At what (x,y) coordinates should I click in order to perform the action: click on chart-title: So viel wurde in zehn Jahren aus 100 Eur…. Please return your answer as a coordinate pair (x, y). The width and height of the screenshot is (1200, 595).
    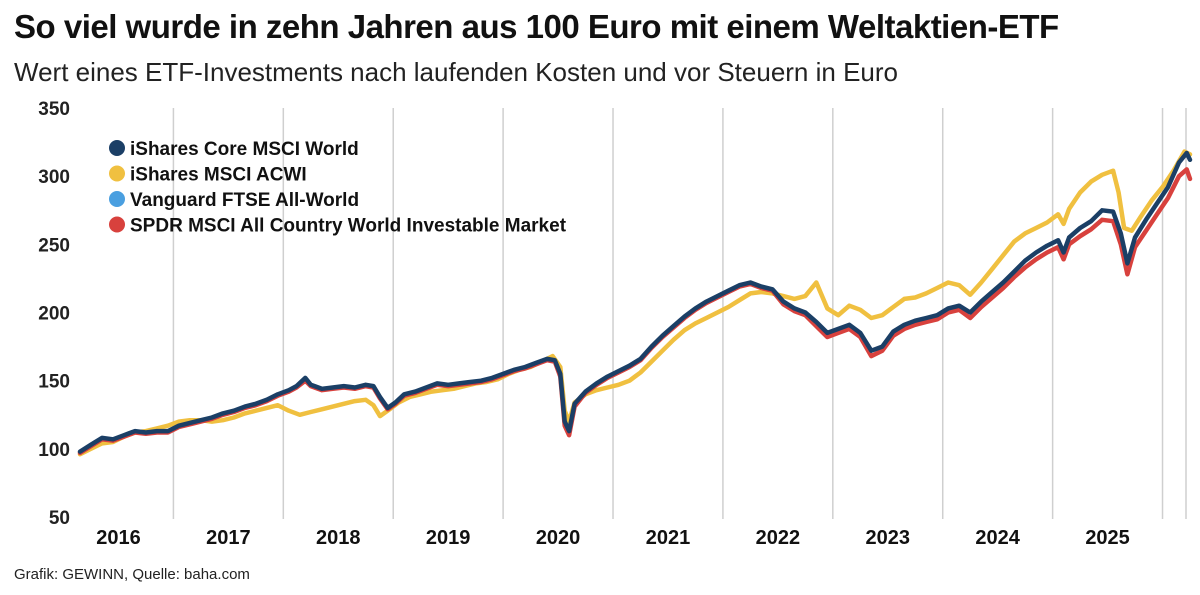
    Looking at the image, I should click on (536, 26).